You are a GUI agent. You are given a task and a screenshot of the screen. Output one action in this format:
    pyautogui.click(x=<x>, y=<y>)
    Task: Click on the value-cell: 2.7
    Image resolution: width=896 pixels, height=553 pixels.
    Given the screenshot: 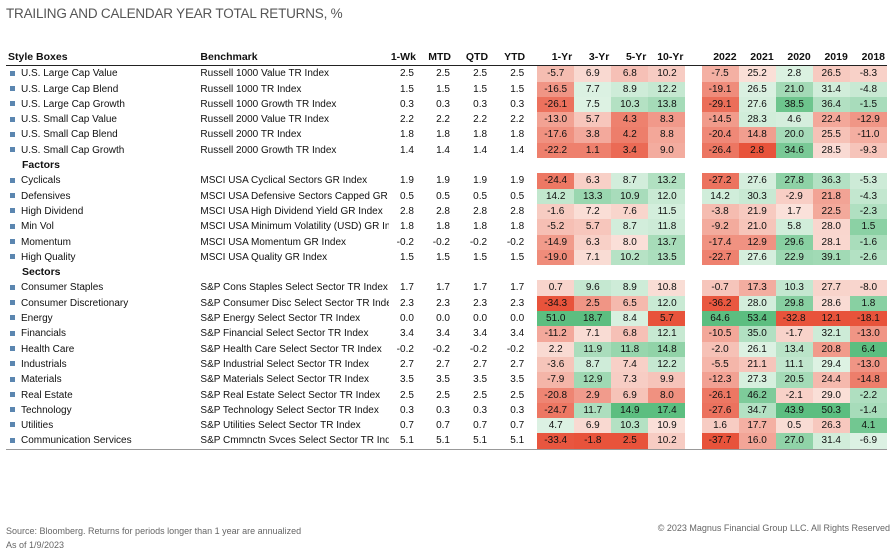 What is the action you would take?
    pyautogui.click(x=443, y=364)
    